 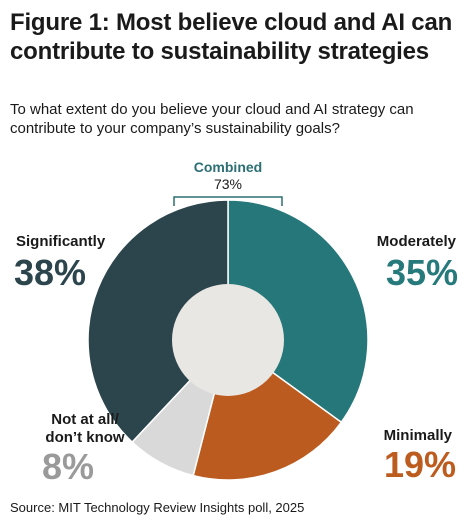 What do you see at coordinates (298, 311) in the screenshot?
I see `slice-moderately` at bounding box center [298, 311].